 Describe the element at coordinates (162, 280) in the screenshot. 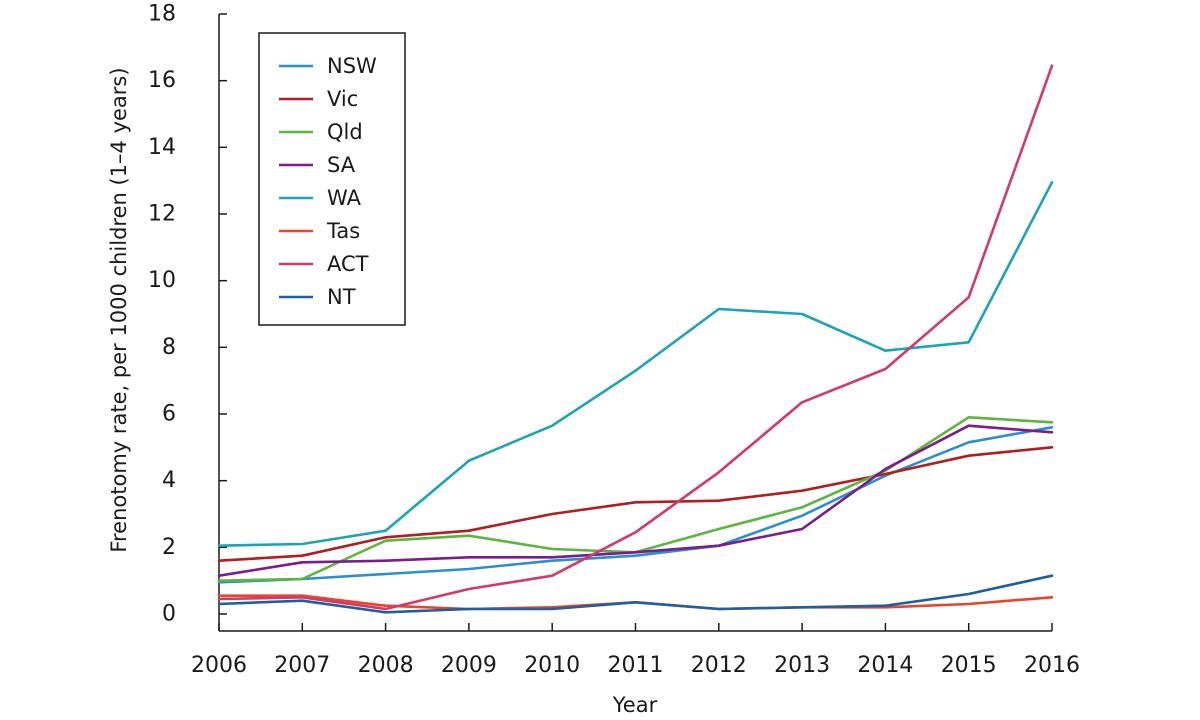

I see `y-tick-label: 10` at that location.